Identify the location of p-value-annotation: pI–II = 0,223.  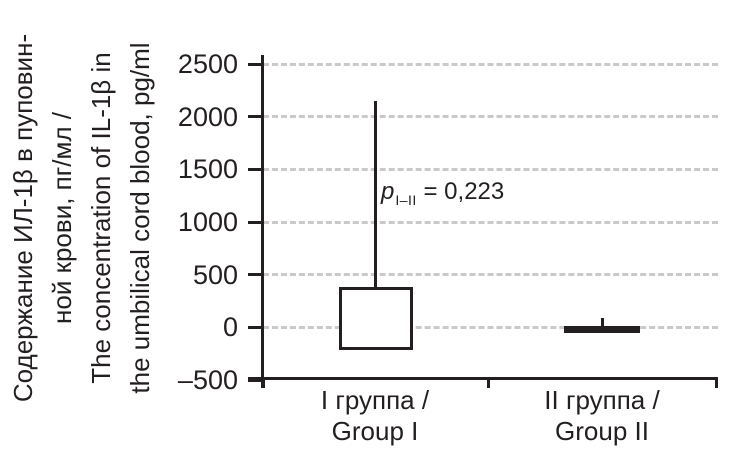
(442, 192).